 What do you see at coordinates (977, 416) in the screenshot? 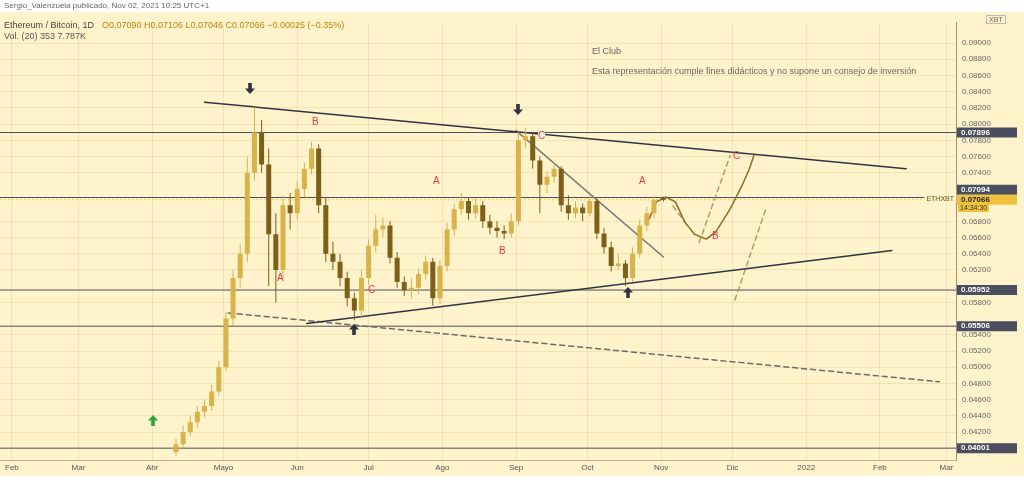
I see `y-tick-label: 0.04400` at bounding box center [977, 416].